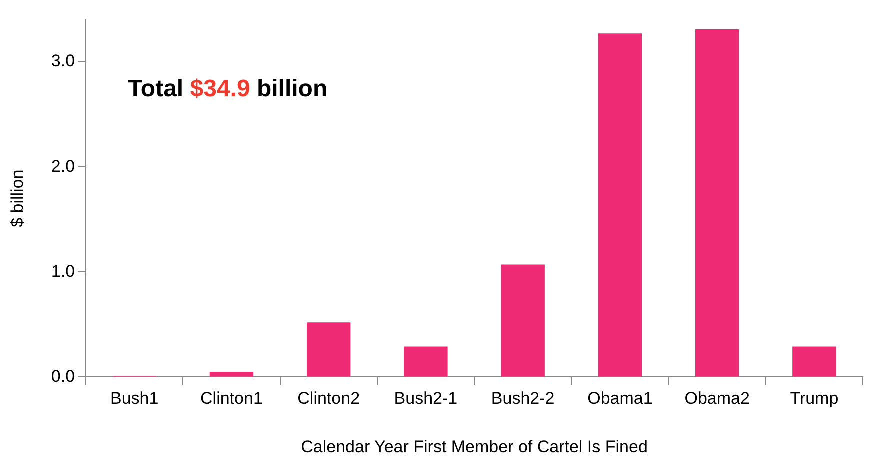 The height and width of the screenshot is (462, 869). What do you see at coordinates (228, 89) in the screenshot?
I see `annotation: Total $34.9 billion` at bounding box center [228, 89].